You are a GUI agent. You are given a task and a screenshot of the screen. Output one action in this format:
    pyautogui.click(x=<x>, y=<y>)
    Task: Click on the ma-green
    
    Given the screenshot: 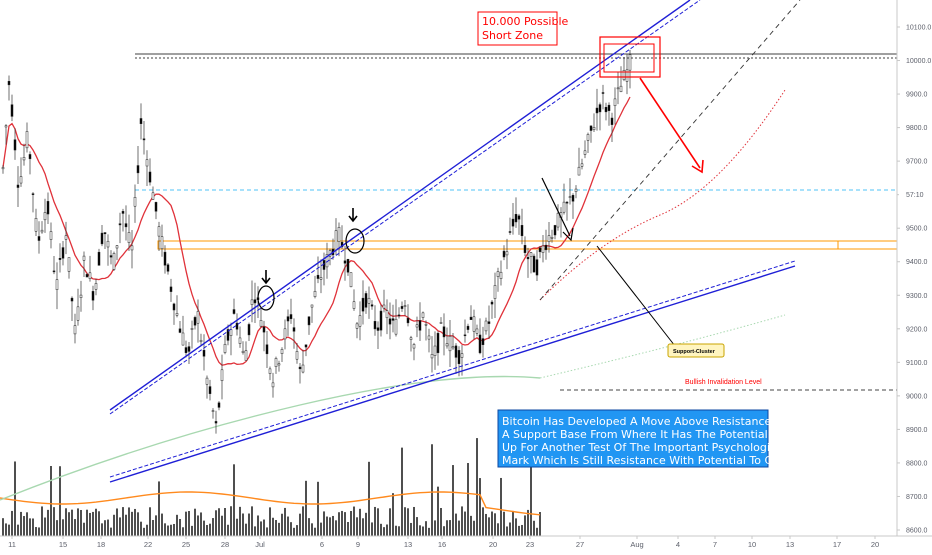 What is the action you would take?
    pyautogui.click(x=270, y=438)
    